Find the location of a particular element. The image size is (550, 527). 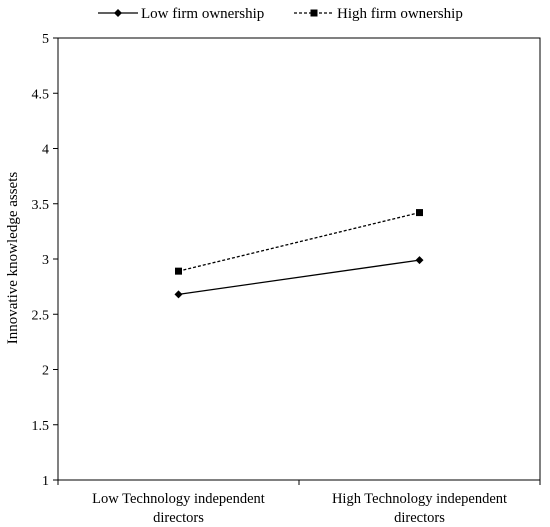

y-tick-label: 3 is located at coordinates (45, 260).